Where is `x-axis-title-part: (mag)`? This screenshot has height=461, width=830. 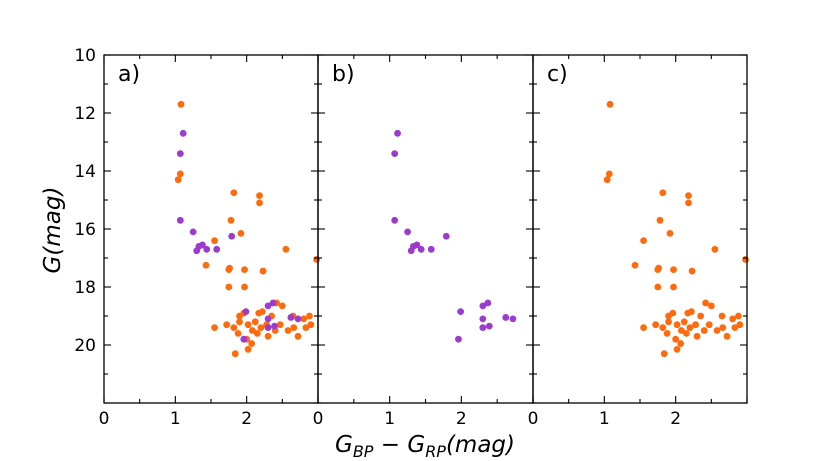
x-axis-title-part: (mag) is located at coordinates (480, 445).